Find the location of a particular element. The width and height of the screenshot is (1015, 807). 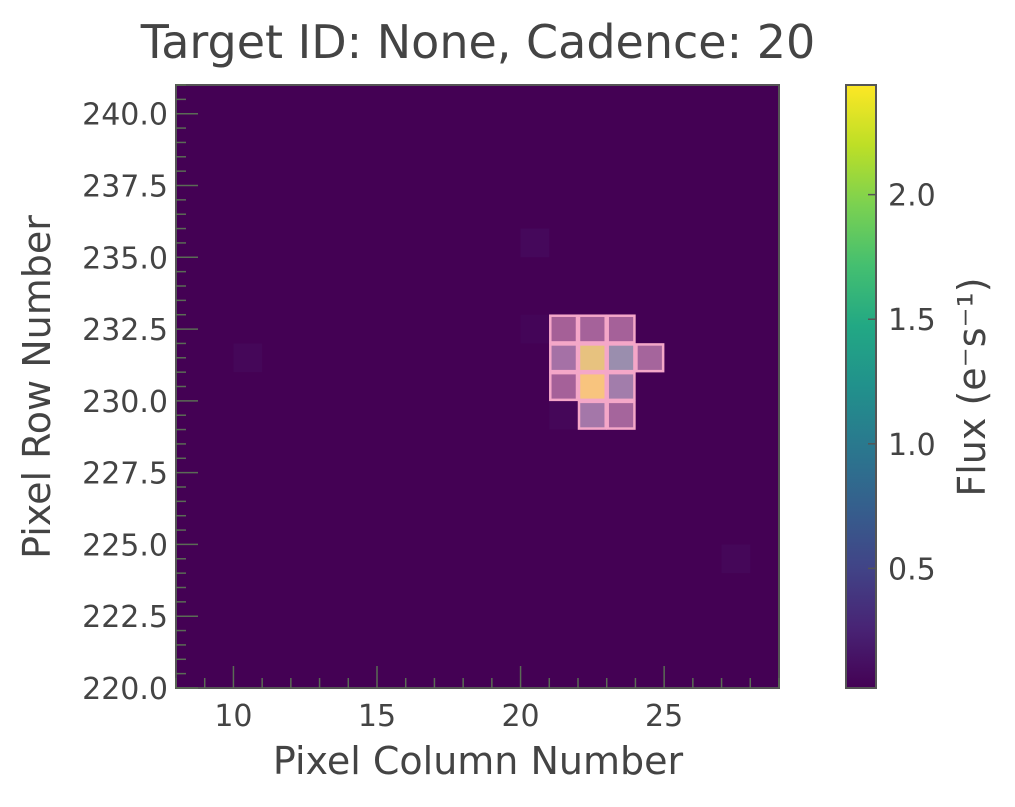

x-tick-label: 25 is located at coordinates (664, 716).